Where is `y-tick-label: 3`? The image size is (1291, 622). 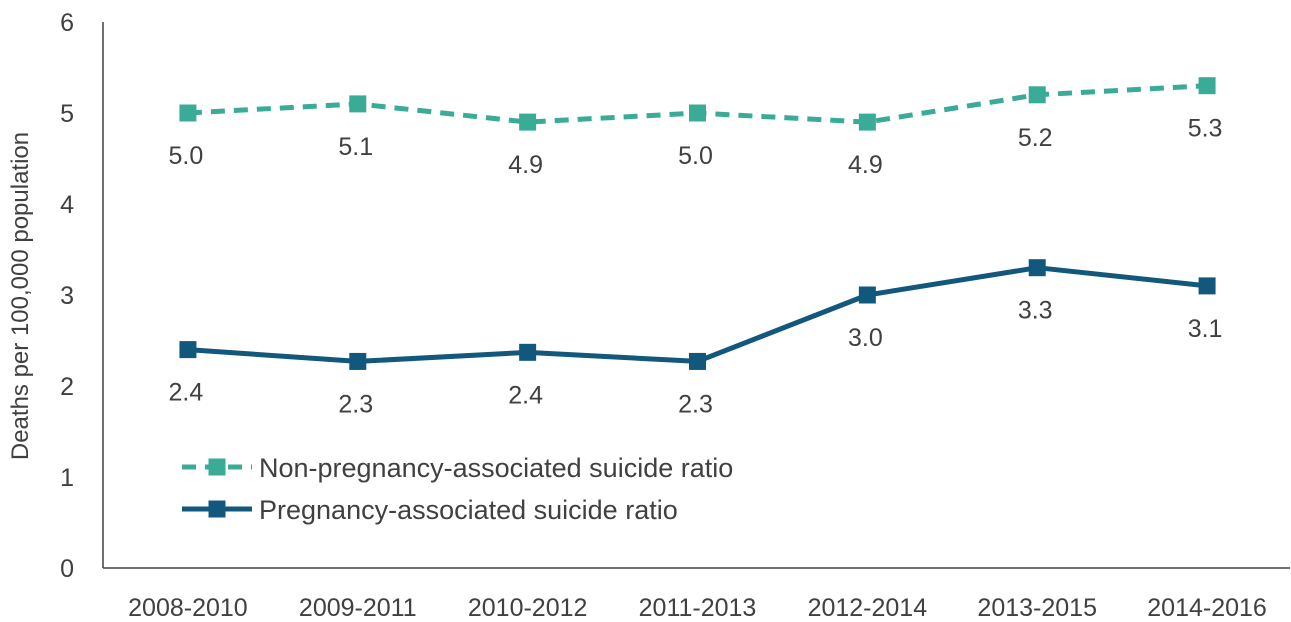 y-tick-label: 3 is located at coordinates (67, 296).